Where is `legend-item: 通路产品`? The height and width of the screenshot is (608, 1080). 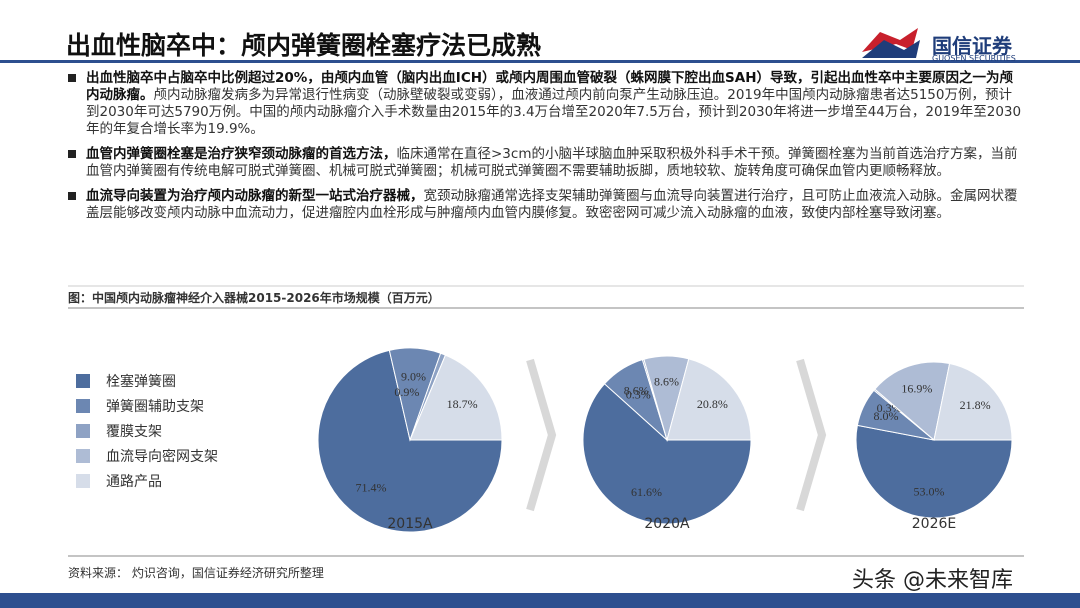
legend-item: 通路产品 is located at coordinates (147, 480).